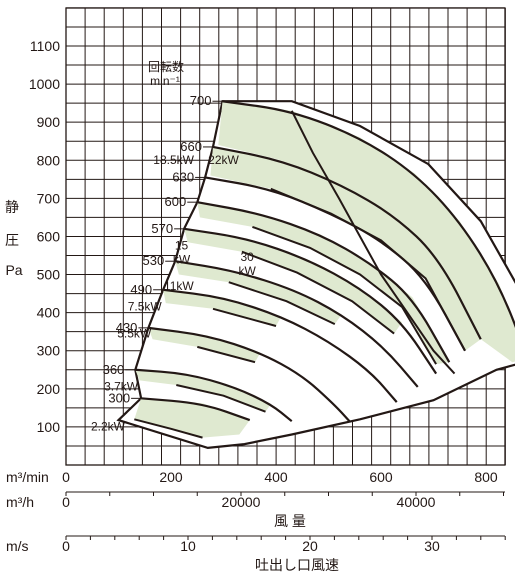 The width and height of the screenshot is (515, 574). What do you see at coordinates (486, 477) in the screenshot?
I see `x-tick-label-mmin: 800` at bounding box center [486, 477].